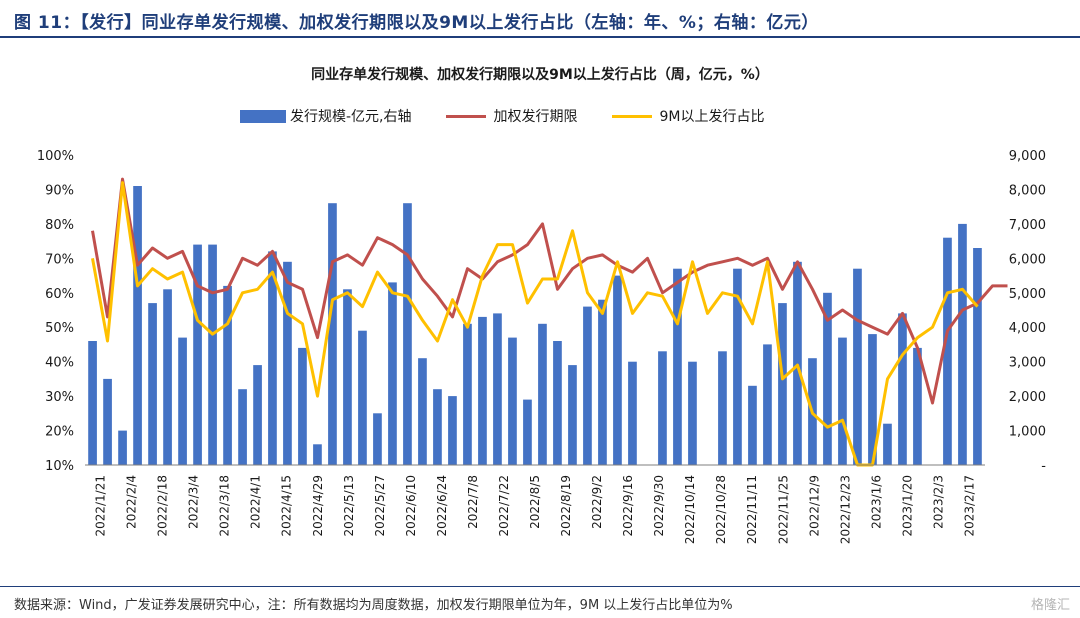 The height and width of the screenshot is (618, 1080). Describe the element at coordinates (411, 506) in the screenshot. I see `x-tick-10: 2022/6/10` at that location.